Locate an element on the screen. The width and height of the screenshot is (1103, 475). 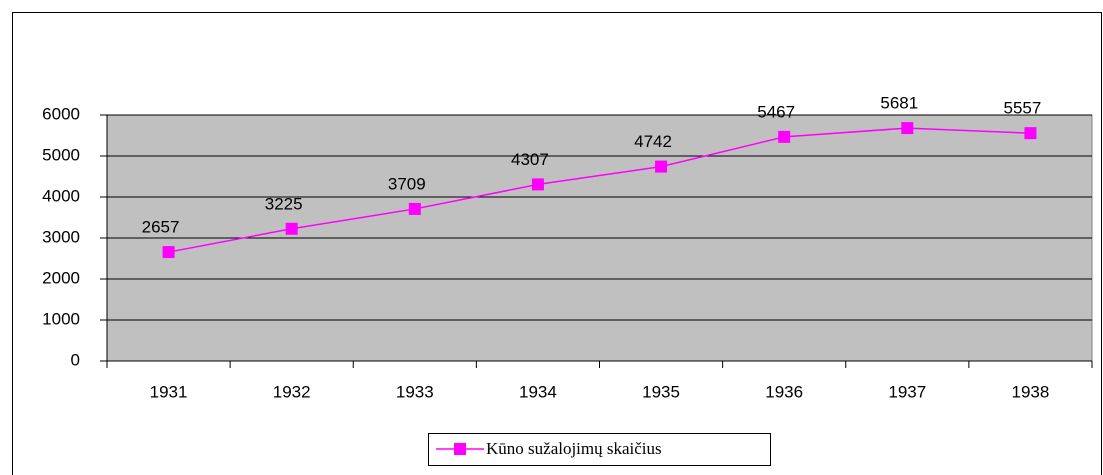
legend-marker is located at coordinates (460, 449).